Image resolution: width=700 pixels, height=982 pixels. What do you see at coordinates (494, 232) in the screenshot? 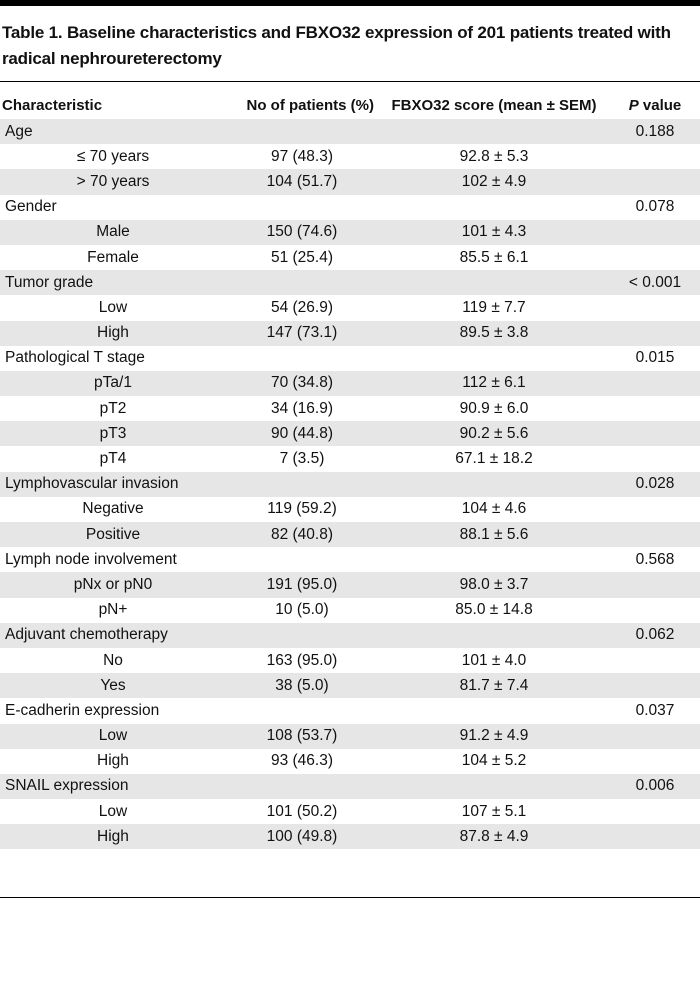
I see `fbxo32-cell: 101 ± 4.3` at bounding box center [494, 232].